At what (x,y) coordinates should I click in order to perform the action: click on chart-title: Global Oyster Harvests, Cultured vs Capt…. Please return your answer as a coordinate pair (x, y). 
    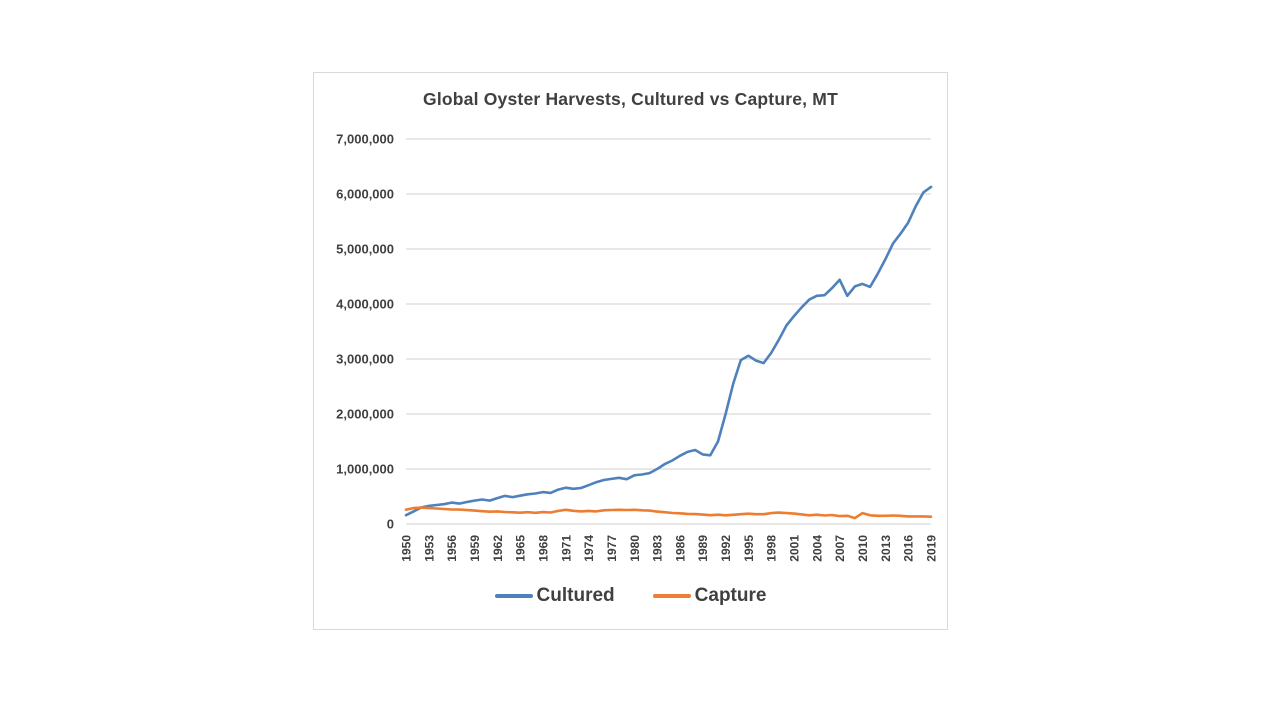
    Looking at the image, I should click on (630, 99).